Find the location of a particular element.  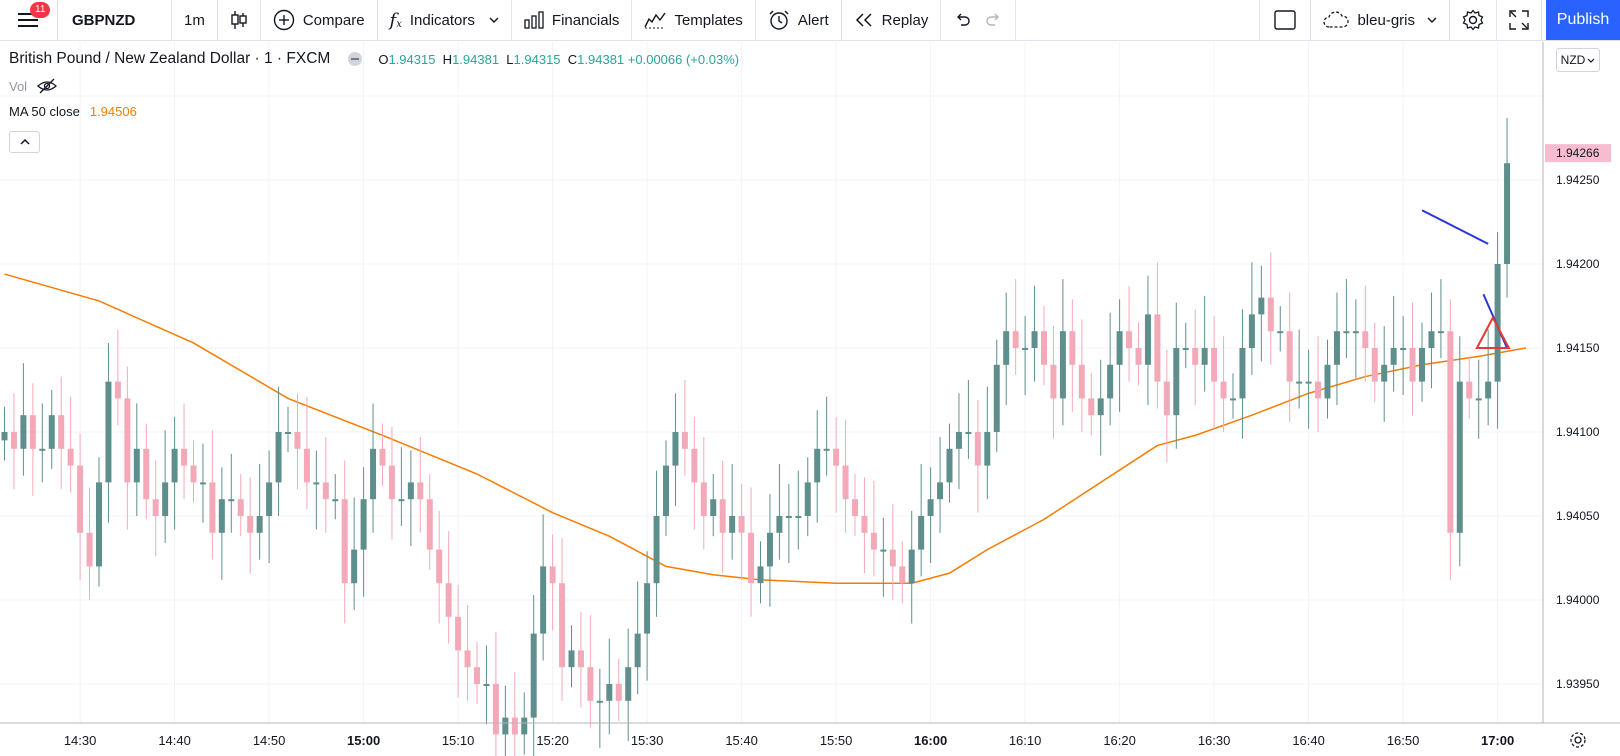

currency-selector: NZD is located at coordinates (1578, 60).